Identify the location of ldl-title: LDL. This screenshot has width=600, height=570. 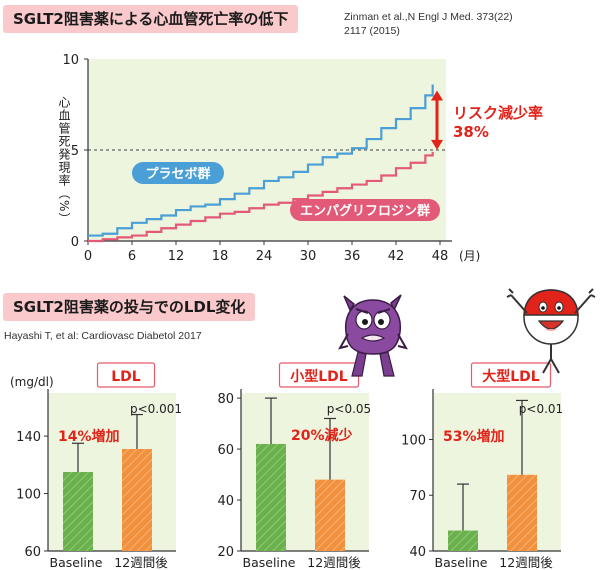
(126, 377).